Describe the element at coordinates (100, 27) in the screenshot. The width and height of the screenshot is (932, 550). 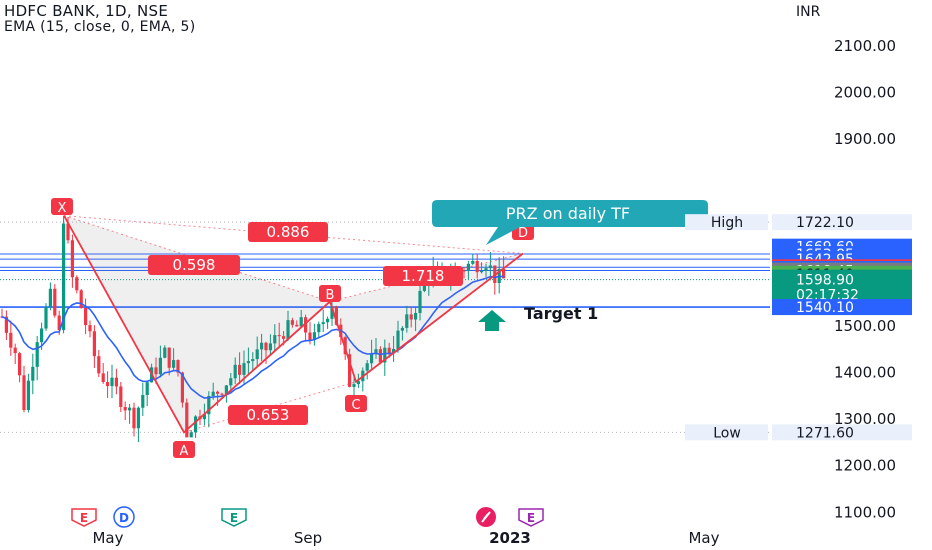
I see `indicator-legend: EMA (15, close, 0, EMA, 5)` at that location.